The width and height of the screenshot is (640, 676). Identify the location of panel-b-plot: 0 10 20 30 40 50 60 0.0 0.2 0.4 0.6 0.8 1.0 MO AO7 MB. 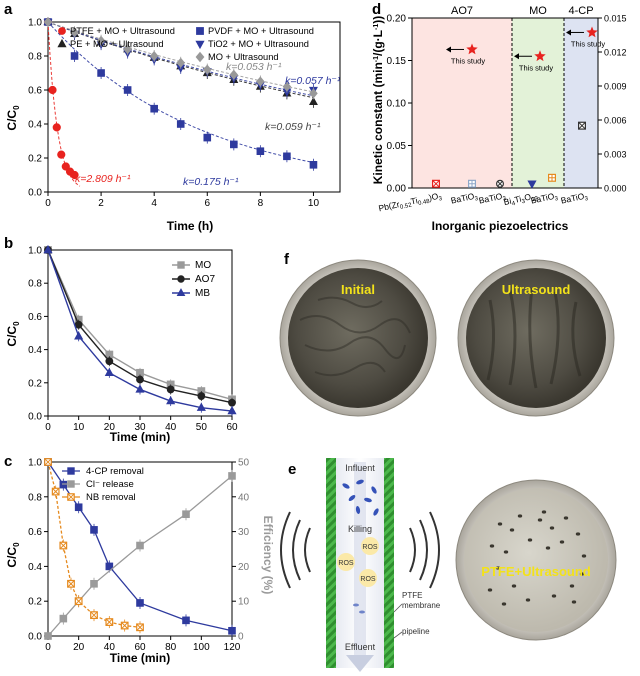
(133, 338).